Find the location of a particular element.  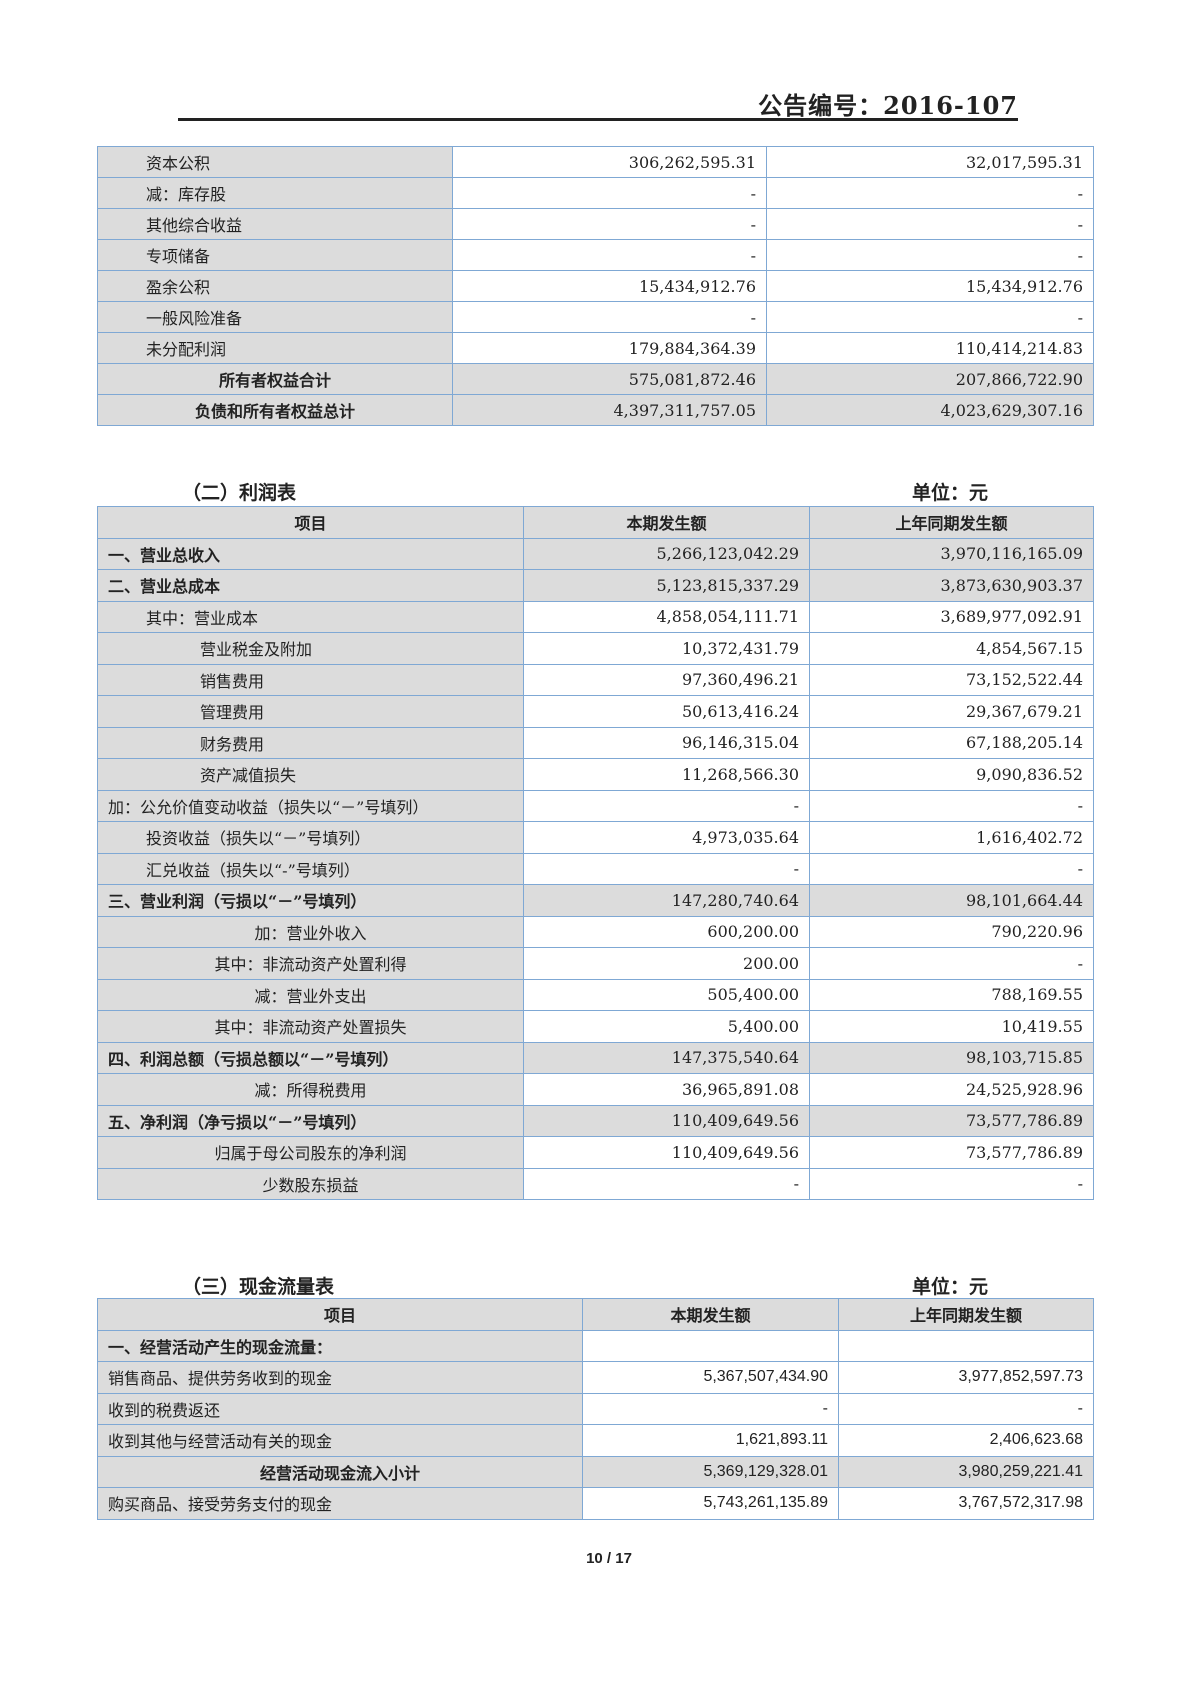

row-label: 少数股东损益 is located at coordinates (310, 1183).